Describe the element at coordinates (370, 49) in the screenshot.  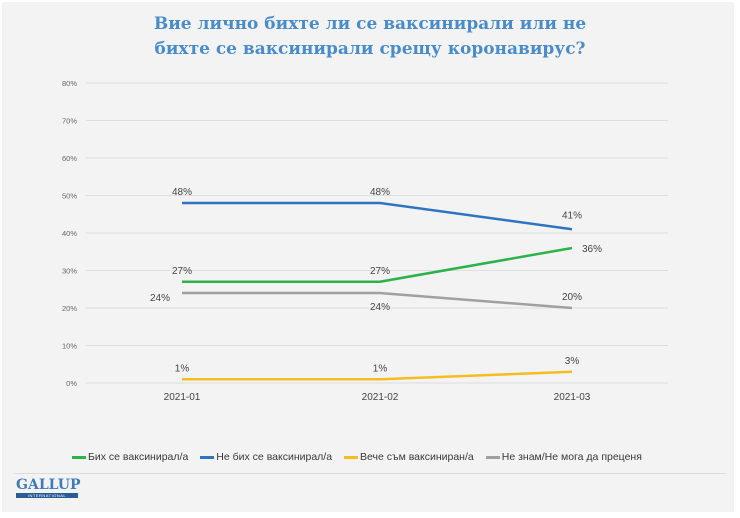
I see `chart-title-line-2: бихте се ваксинирали срещу коронавирус?` at that location.